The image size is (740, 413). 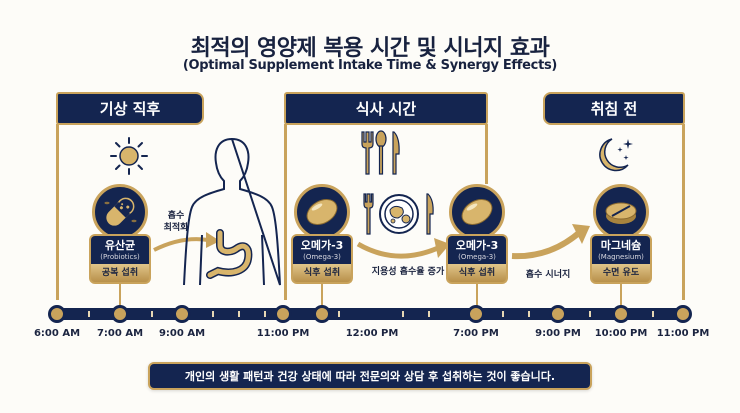 I want to click on timeline-label: 7:00 AM, so click(x=120, y=333).